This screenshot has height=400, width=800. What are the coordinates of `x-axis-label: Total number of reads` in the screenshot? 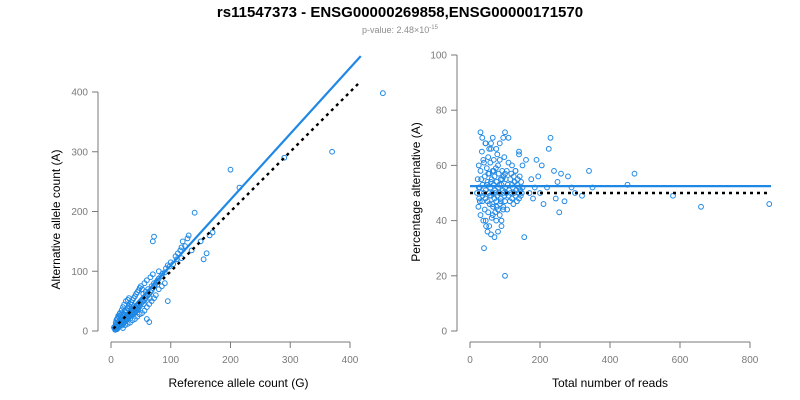 It's located at (610, 383).